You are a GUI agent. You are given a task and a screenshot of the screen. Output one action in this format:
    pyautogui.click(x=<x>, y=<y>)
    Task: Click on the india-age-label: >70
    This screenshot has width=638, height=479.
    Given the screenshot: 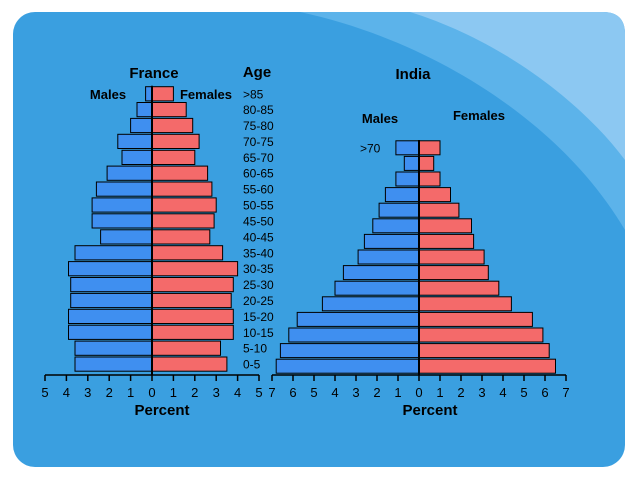 What is the action you would take?
    pyautogui.click(x=370, y=148)
    